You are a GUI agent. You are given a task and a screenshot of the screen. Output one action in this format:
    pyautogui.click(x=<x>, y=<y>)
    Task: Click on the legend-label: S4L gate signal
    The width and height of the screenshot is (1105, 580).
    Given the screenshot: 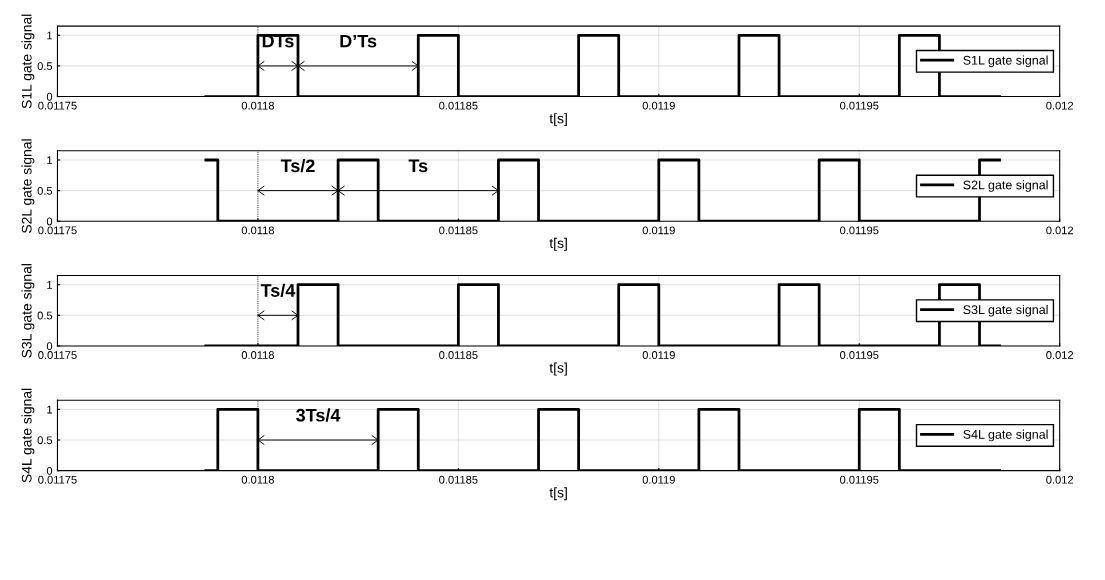 What is the action you would take?
    pyautogui.click(x=1005, y=435)
    